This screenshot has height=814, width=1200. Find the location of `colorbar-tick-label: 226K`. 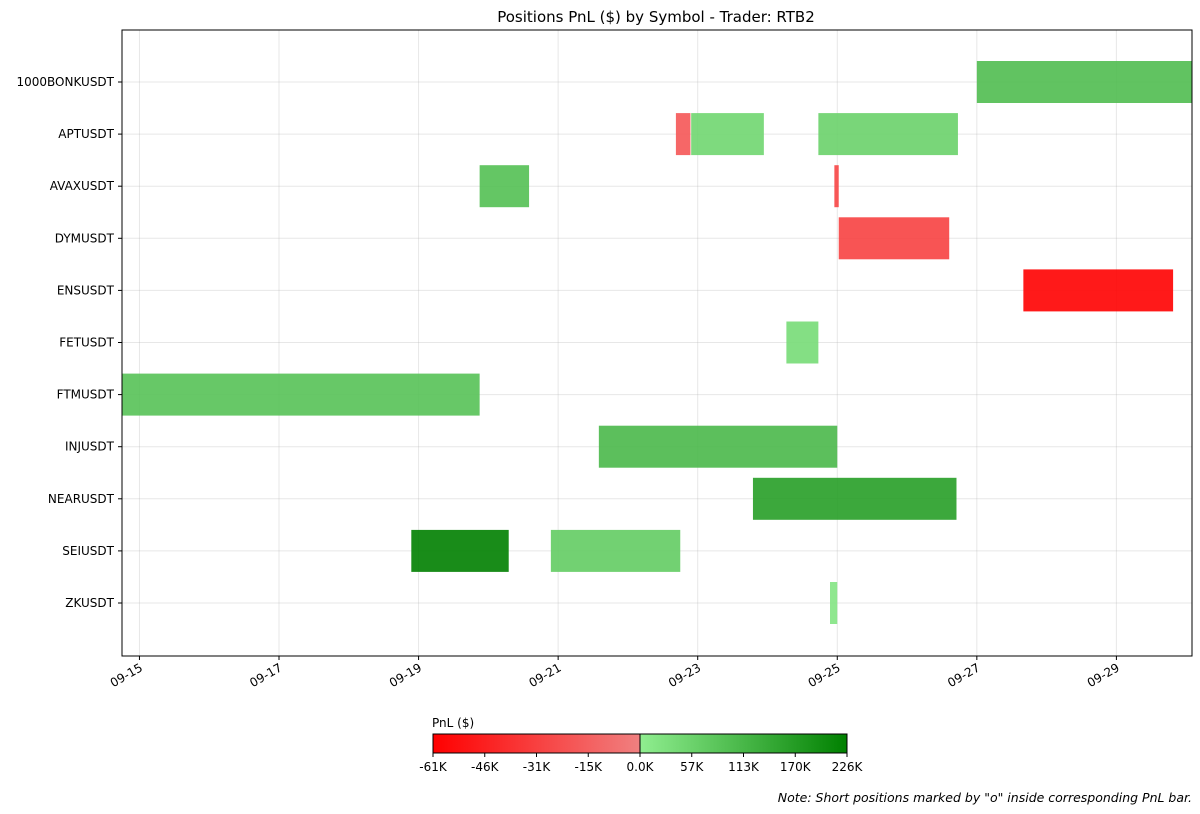

colorbar-tick-label: 226K is located at coordinates (848, 767).